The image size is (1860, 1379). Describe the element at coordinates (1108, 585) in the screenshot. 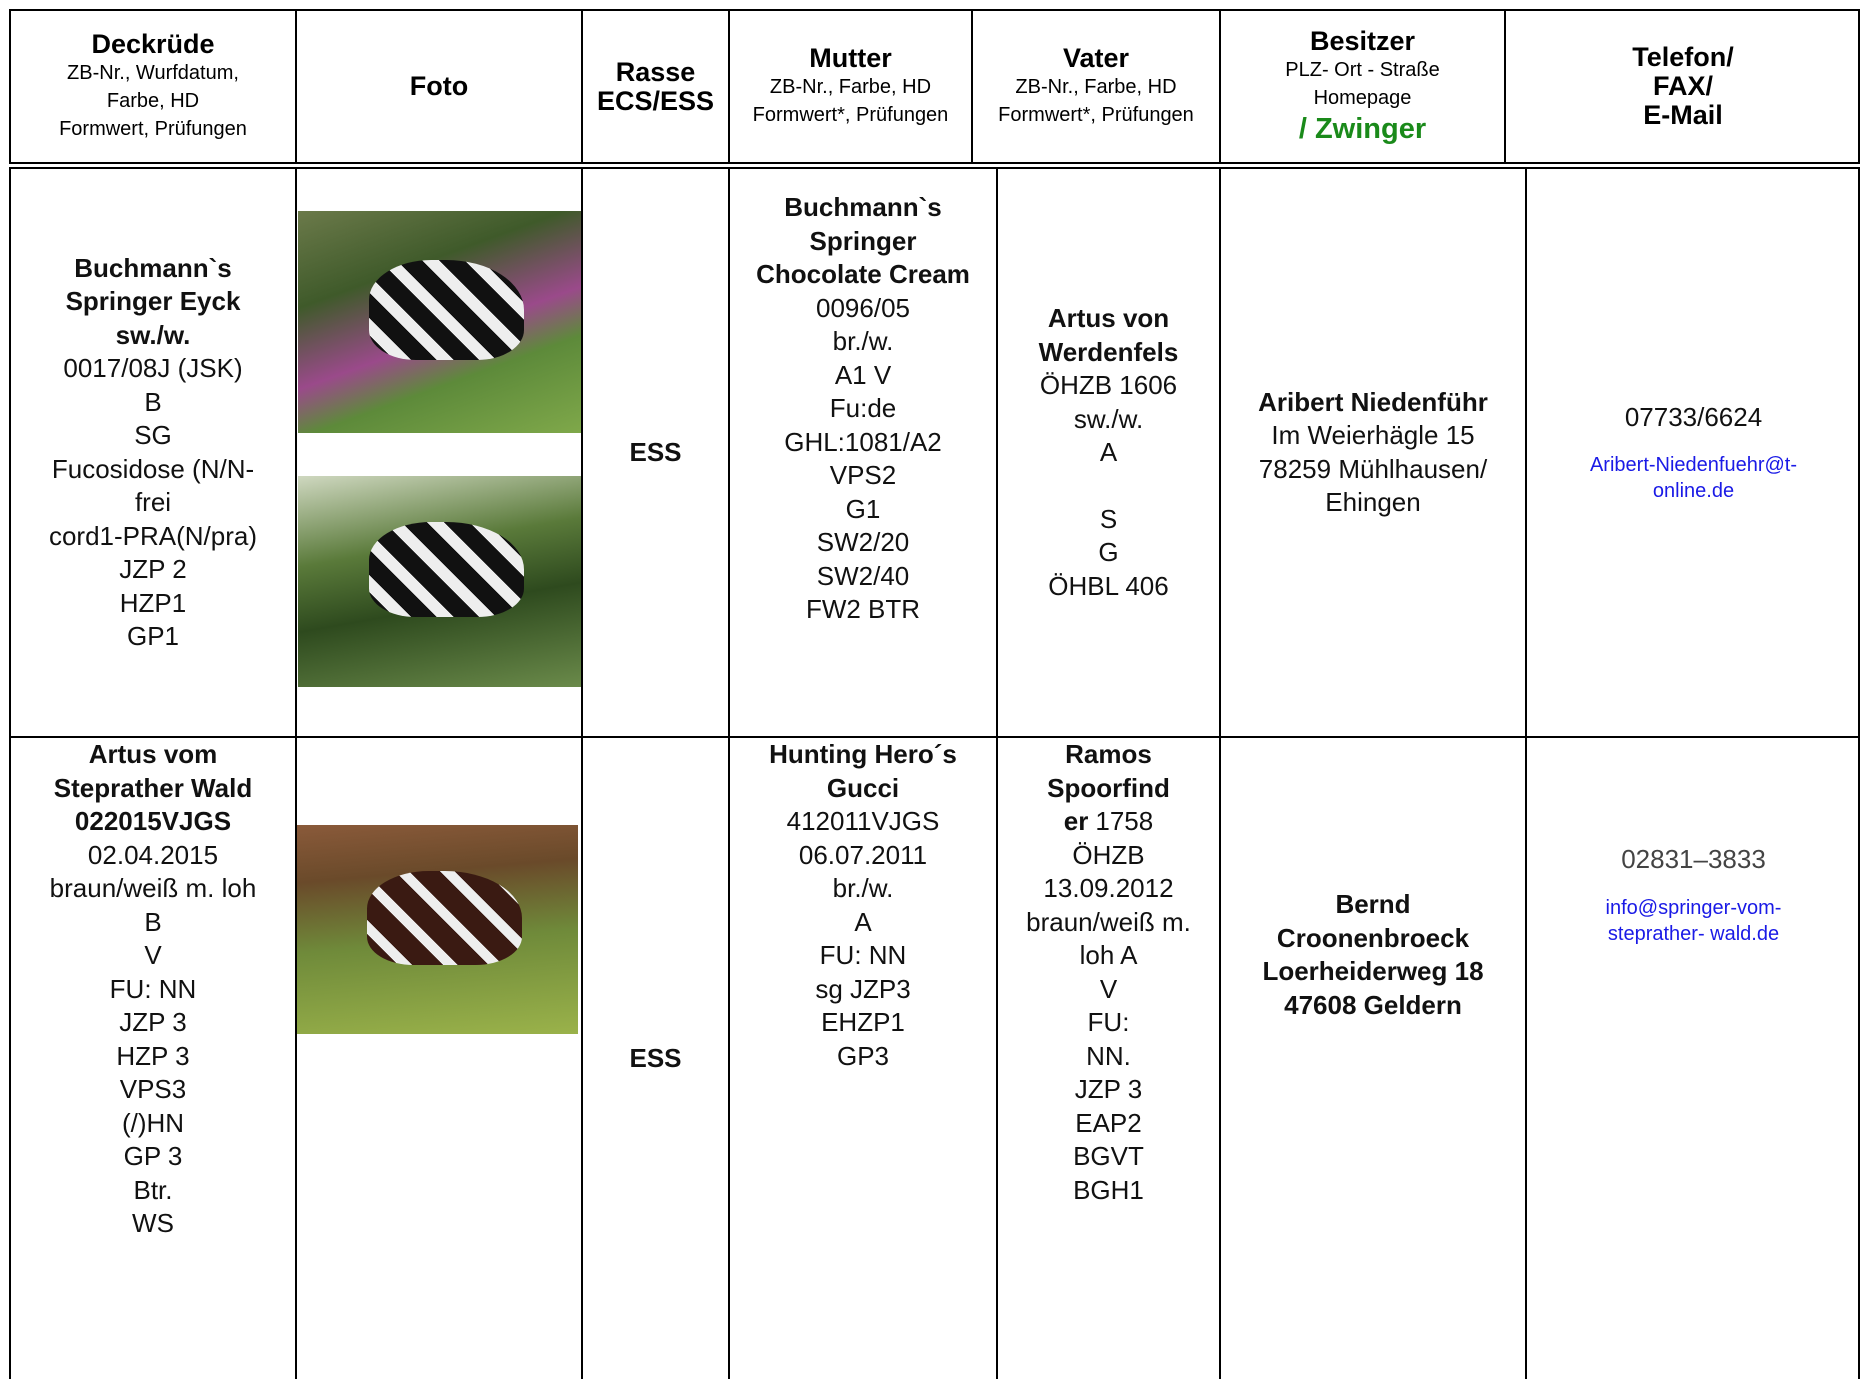

I see `cell-text: ÖHBL 406` at that location.